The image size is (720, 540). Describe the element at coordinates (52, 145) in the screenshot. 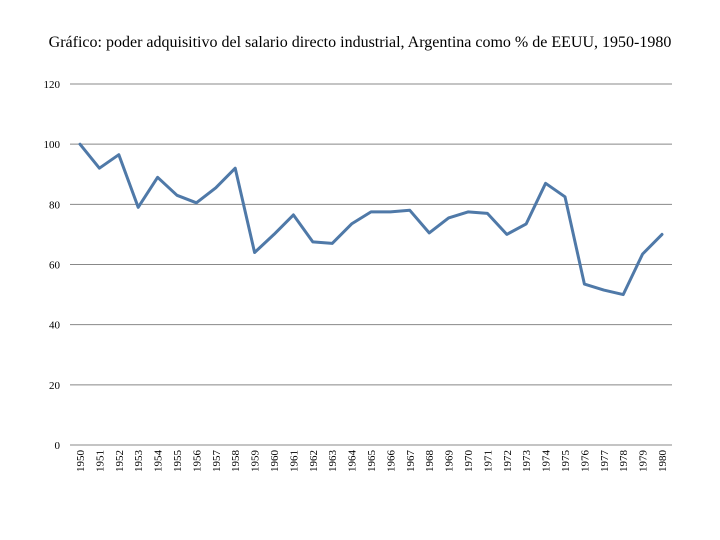

I see `y-tick-label: 100` at that location.